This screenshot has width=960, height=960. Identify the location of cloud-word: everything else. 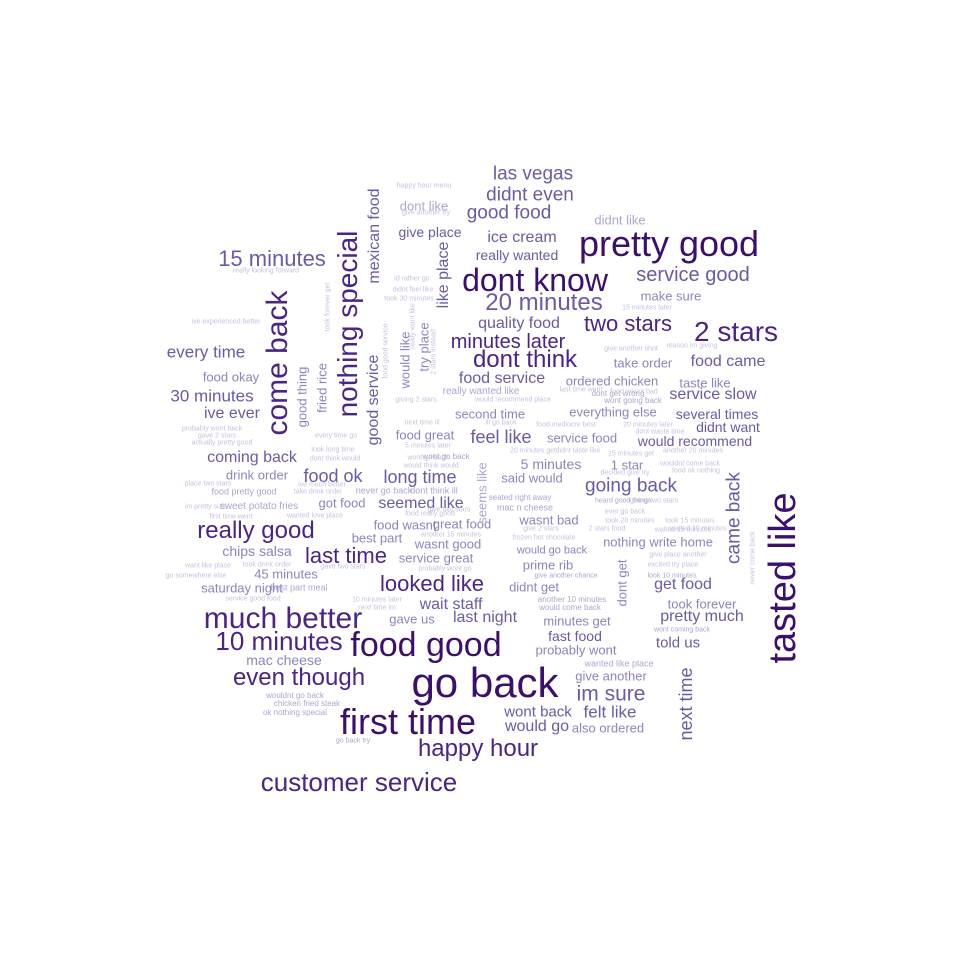
(613, 412).